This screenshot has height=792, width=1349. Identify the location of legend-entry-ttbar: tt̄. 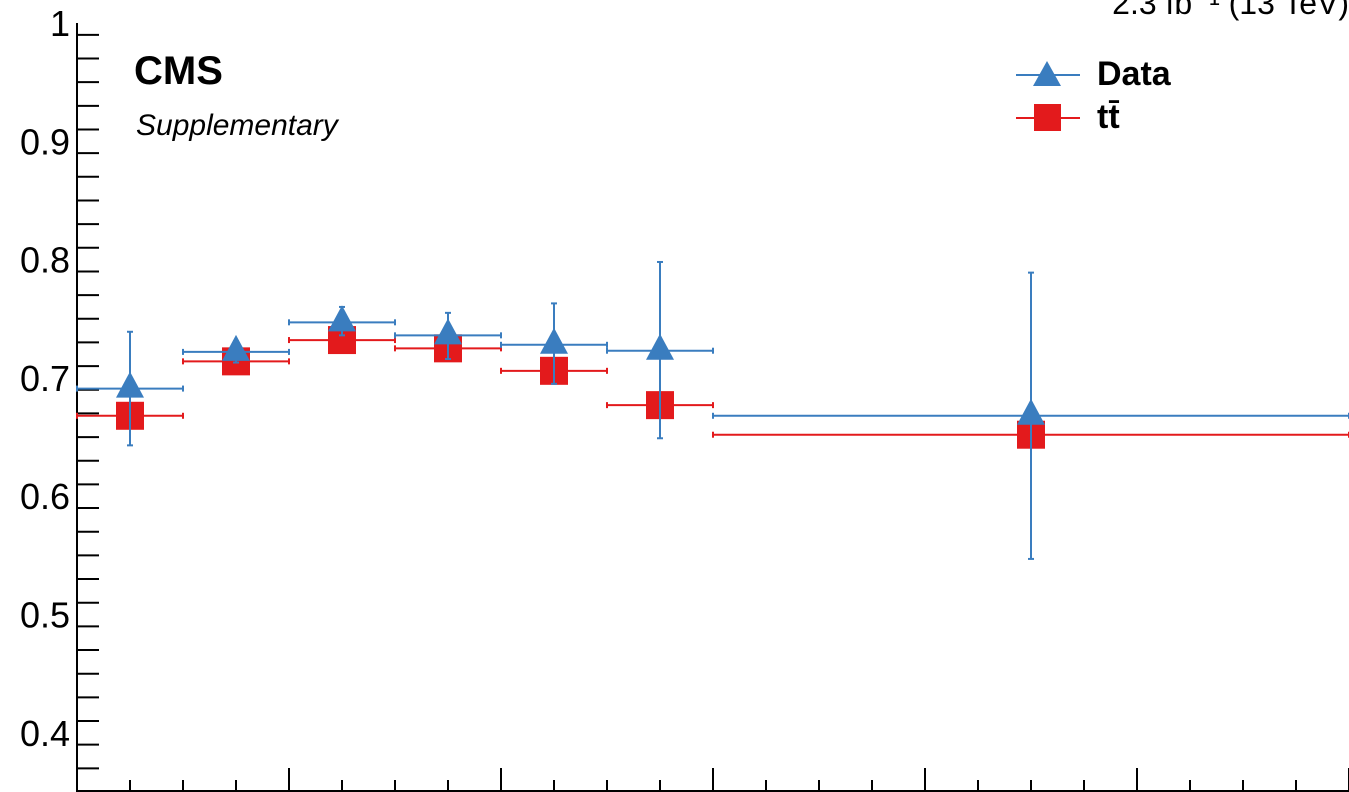
(1068, 117).